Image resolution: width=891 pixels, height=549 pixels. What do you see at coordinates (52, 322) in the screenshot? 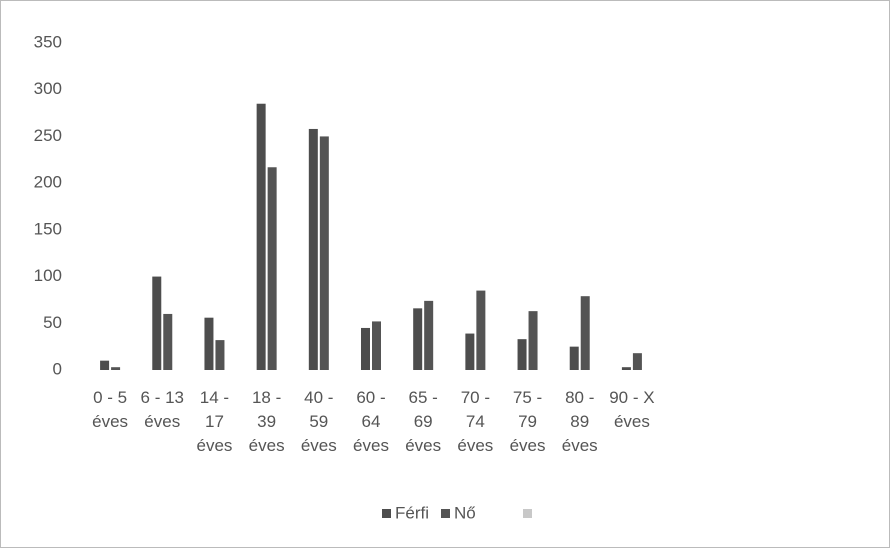
I see `y-tick-label: 50` at bounding box center [52, 322].